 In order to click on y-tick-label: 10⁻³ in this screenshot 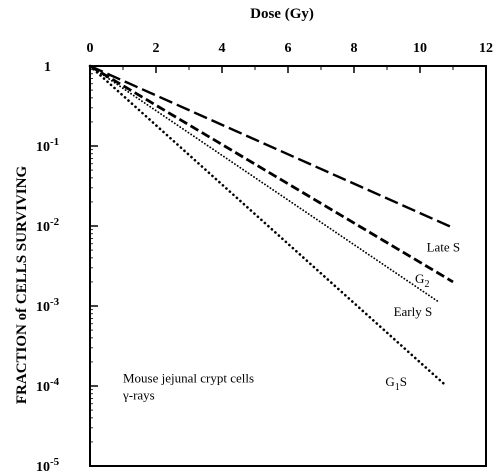, I will do `click(48, 305)`.